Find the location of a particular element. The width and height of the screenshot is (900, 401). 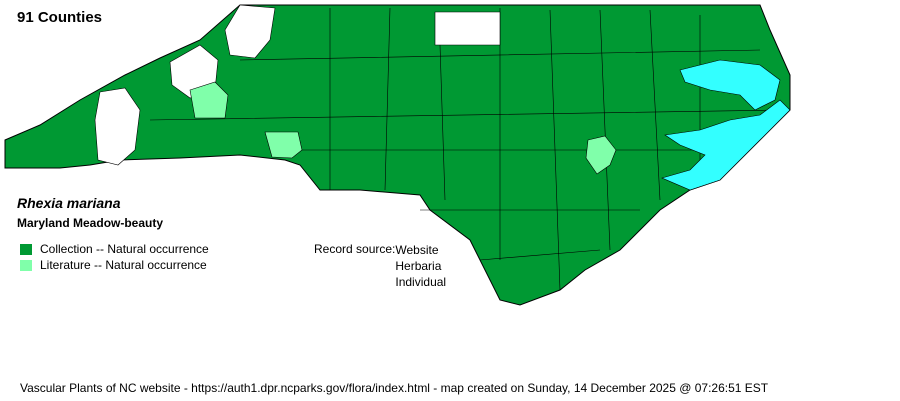

legend-item-collection: Collection -- Natural occurrence is located at coordinates (114, 249).